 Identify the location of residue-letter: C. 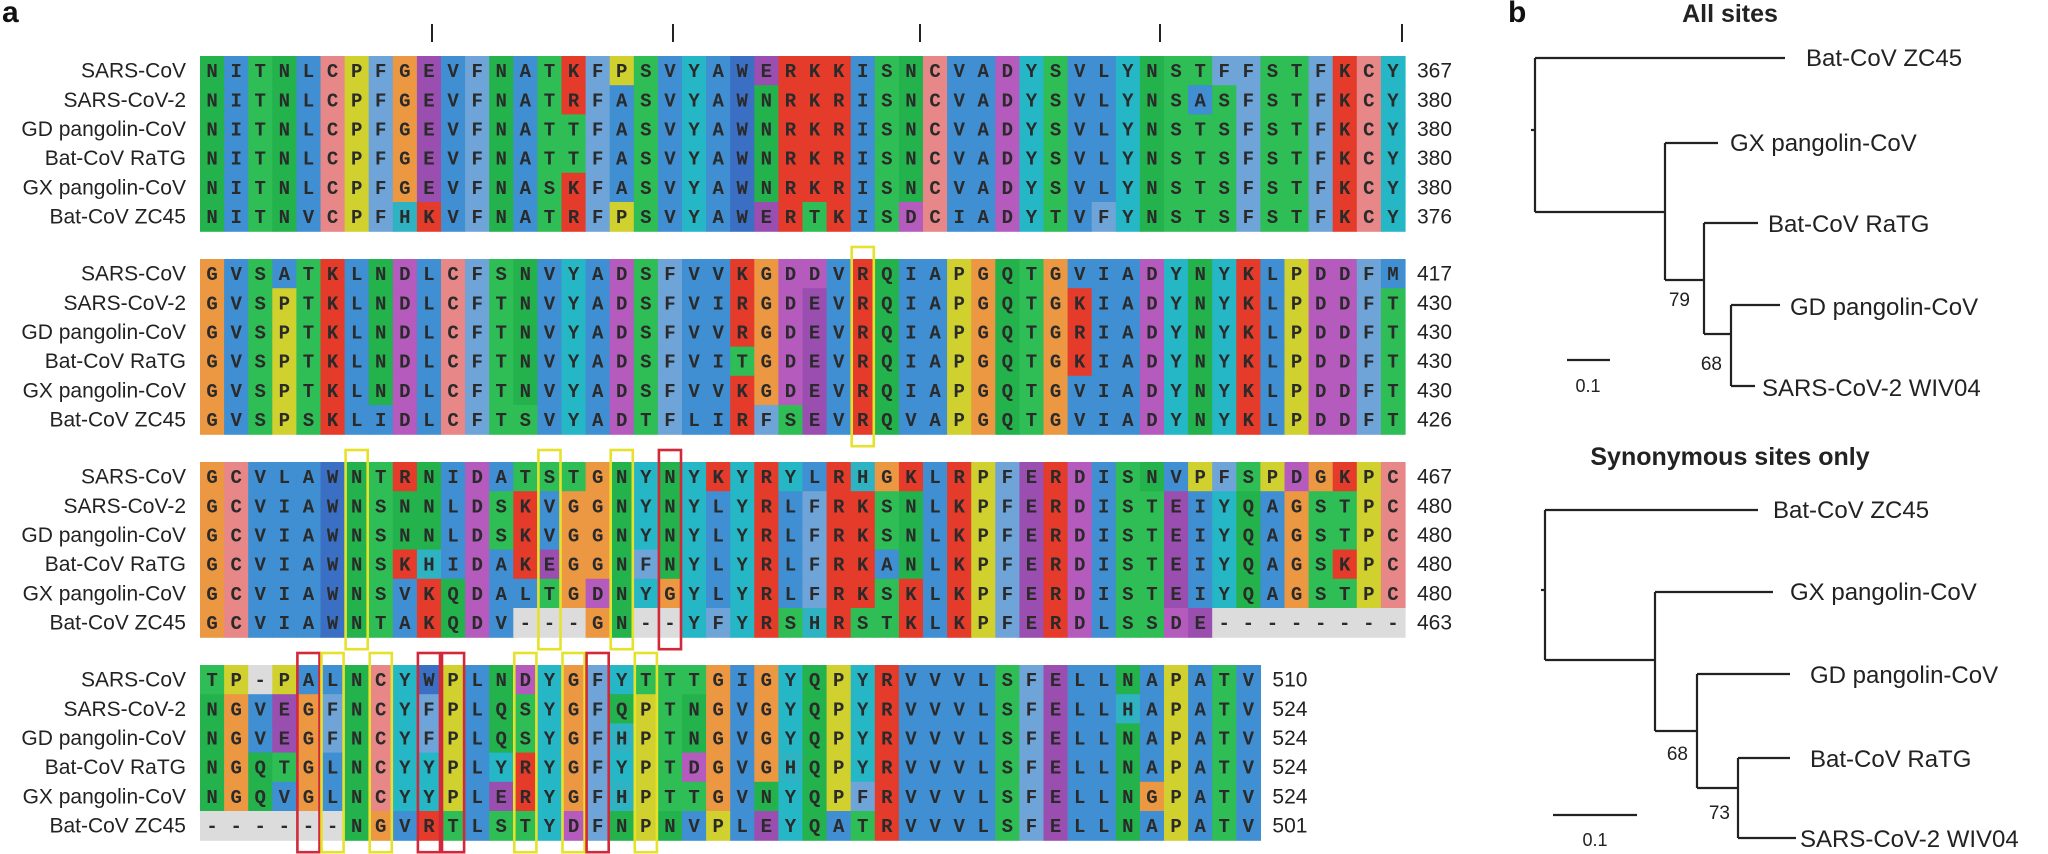
(1392, 507).